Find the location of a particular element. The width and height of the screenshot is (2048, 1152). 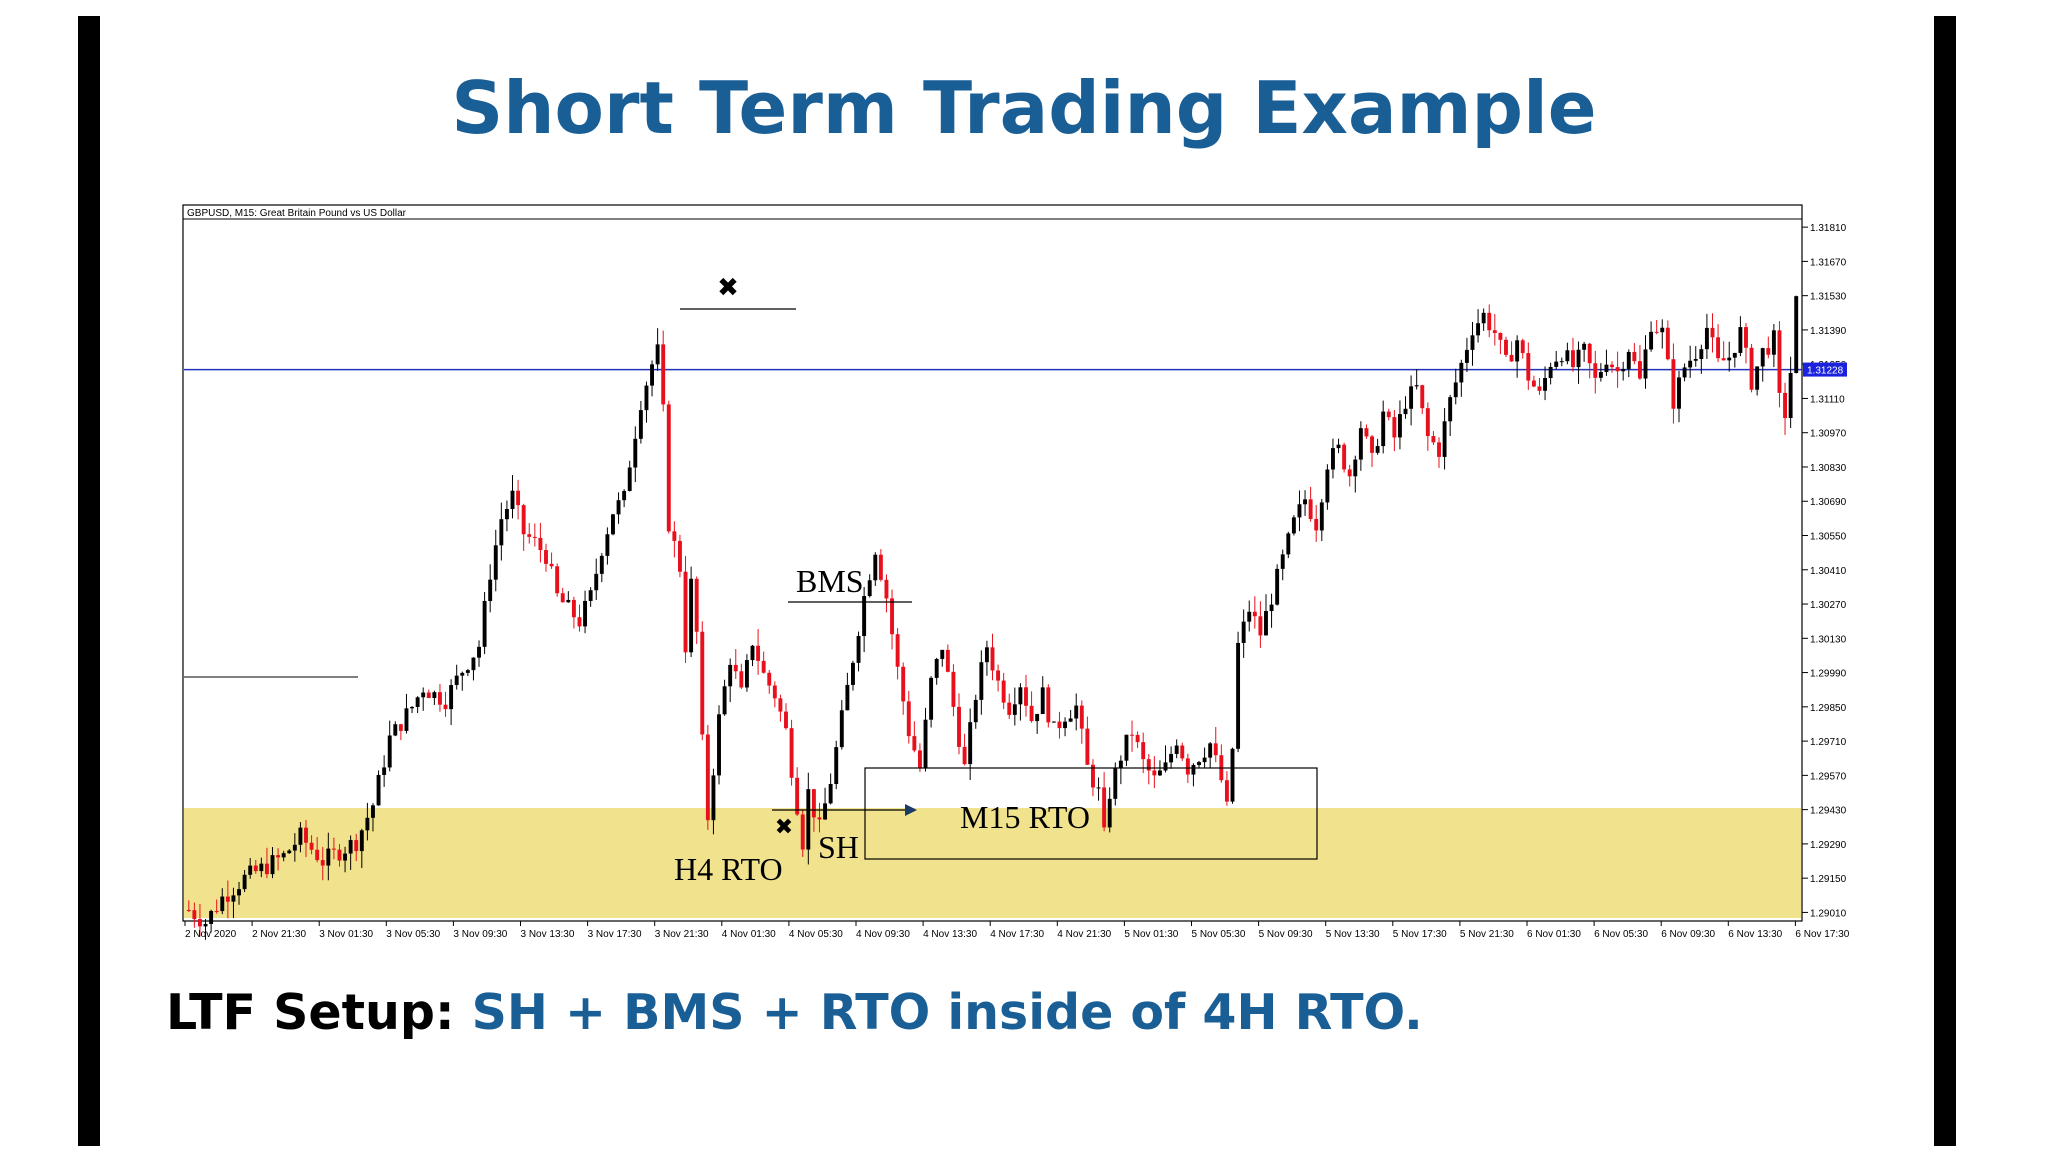

sh-arrow-head is located at coordinates (911, 810).